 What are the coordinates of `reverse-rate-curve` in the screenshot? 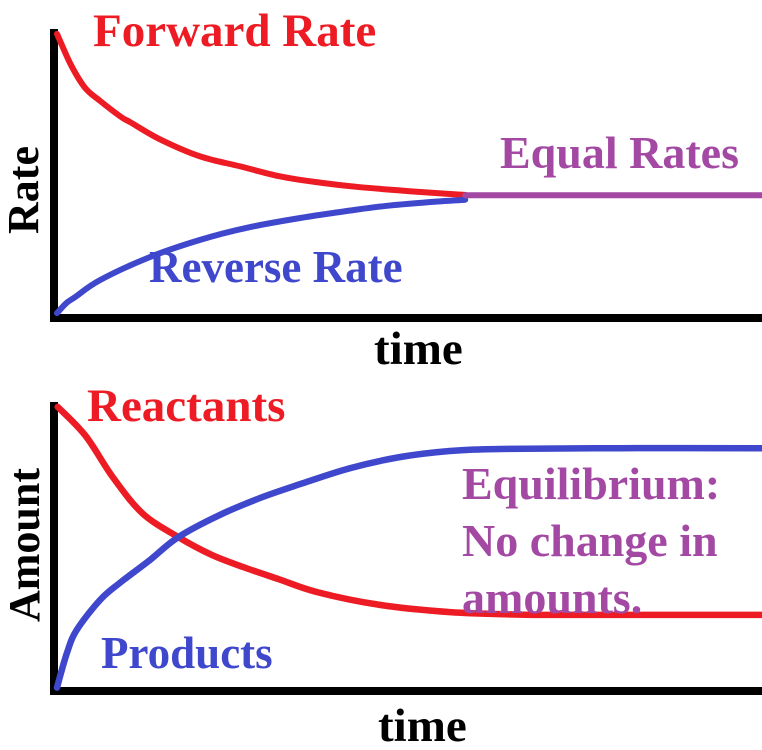 It's located at (261, 256).